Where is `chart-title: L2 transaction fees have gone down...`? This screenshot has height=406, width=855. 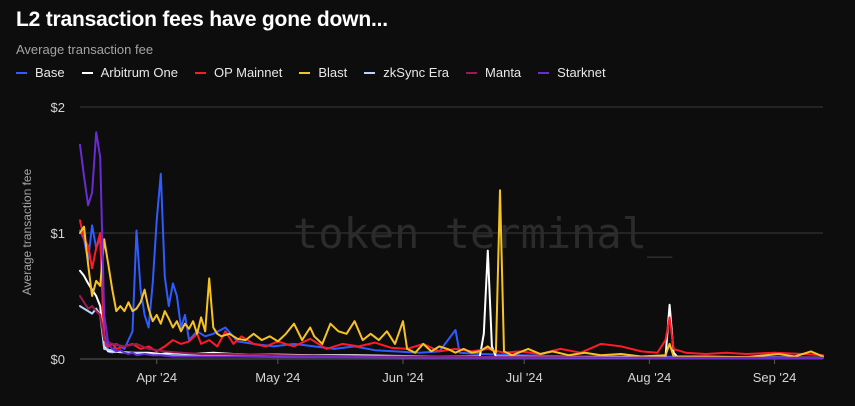 chart-title: L2 transaction fees have gone down... is located at coordinates (202, 19).